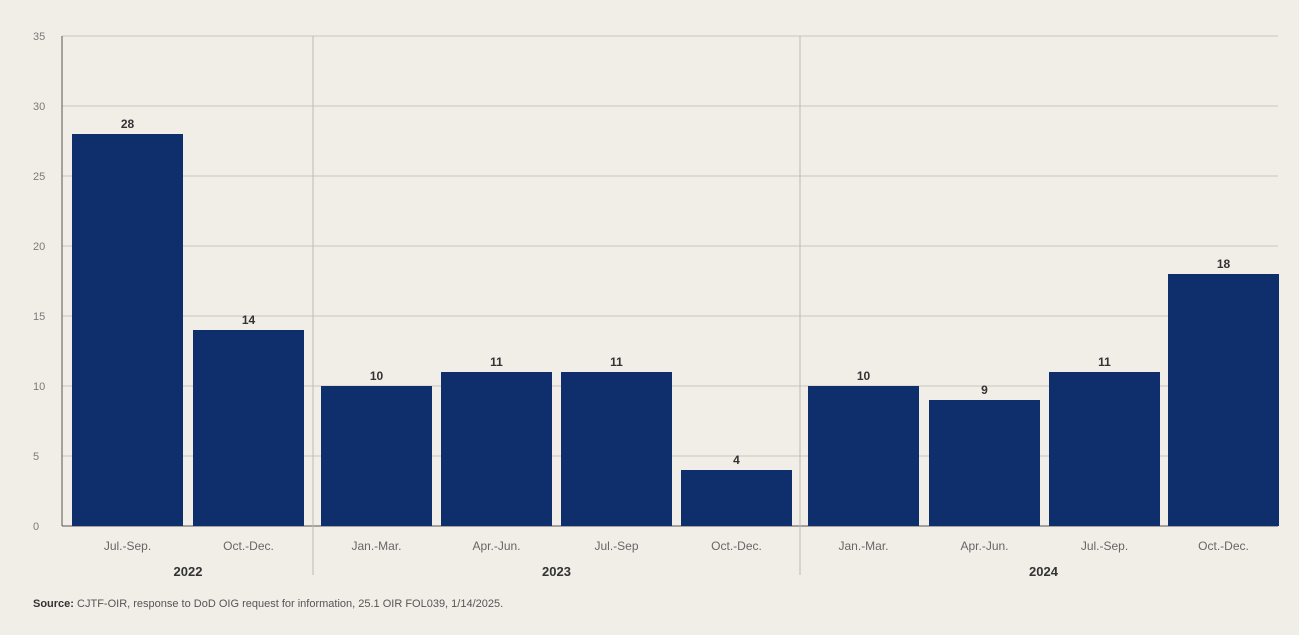 Image resolution: width=1299 pixels, height=635 pixels. Describe the element at coordinates (249, 320) in the screenshot. I see `data-label: 14` at that location.